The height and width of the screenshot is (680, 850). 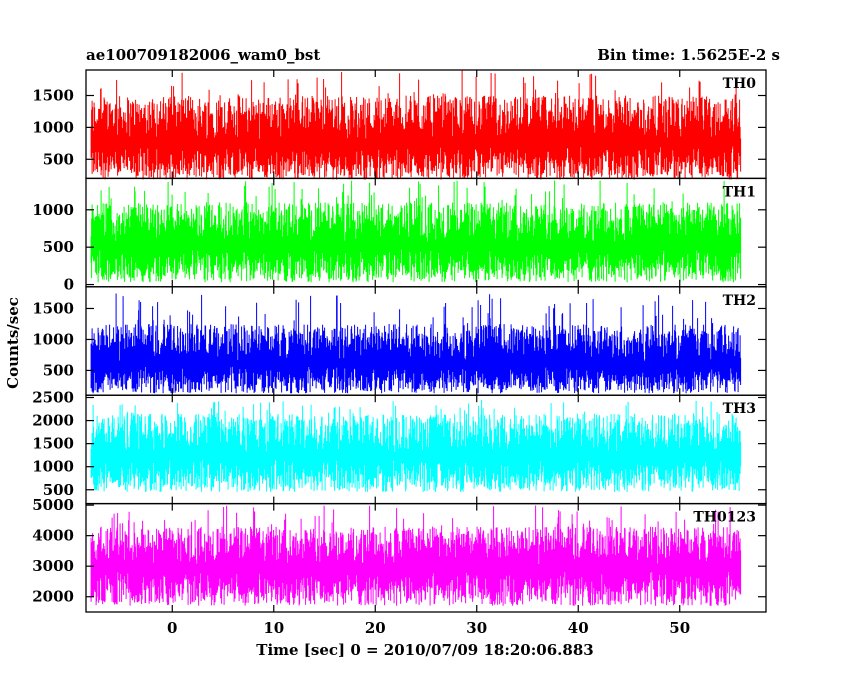 I want to click on panel-th3: 500 1000 1500 2000 2500 TH3, so click(x=399, y=447).